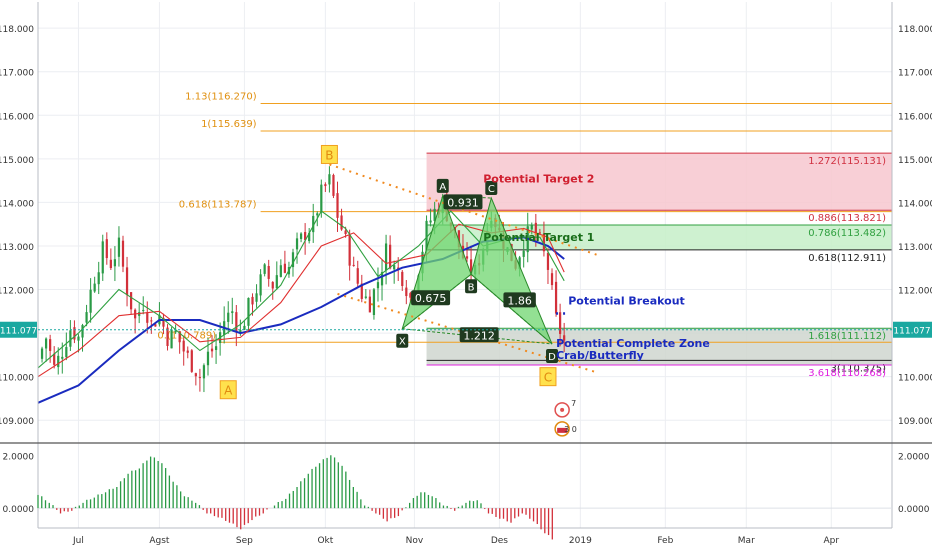 This screenshot has height=554, width=932. I want to click on point-label: D, so click(552, 357).